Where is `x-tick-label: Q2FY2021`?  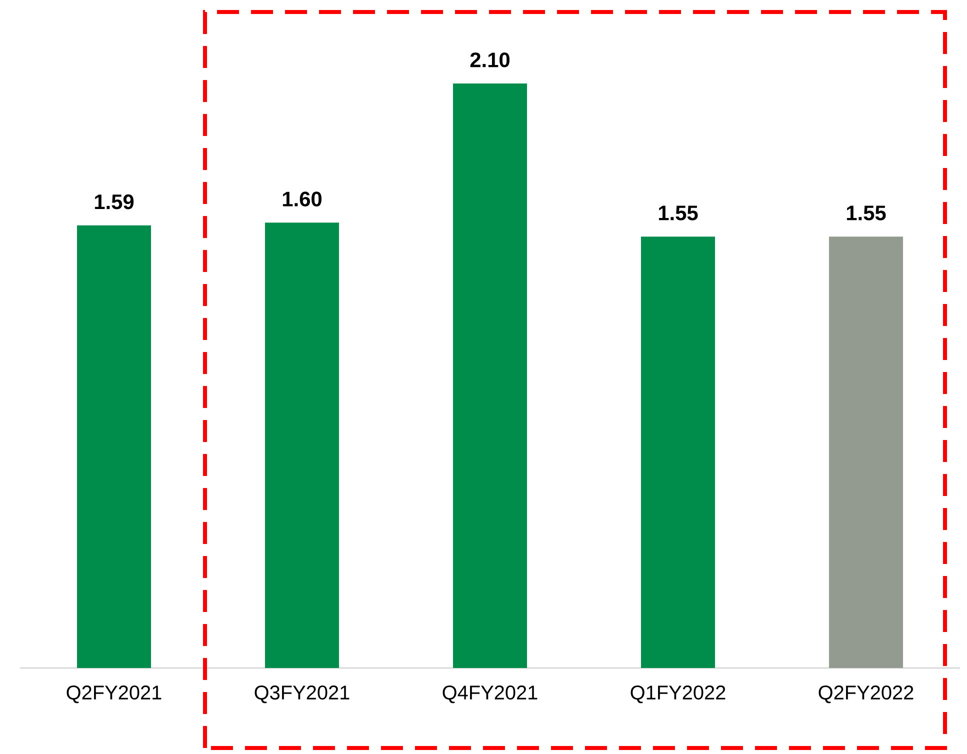
x-tick-label: Q2FY2021 is located at coordinates (114, 695).